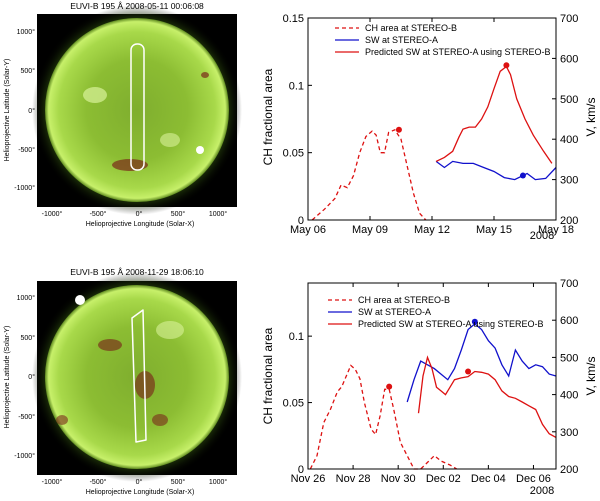 The image size is (600, 501). What do you see at coordinates (432, 230) in the screenshot?
I see `x-tick-label: May 12` at bounding box center [432, 230].